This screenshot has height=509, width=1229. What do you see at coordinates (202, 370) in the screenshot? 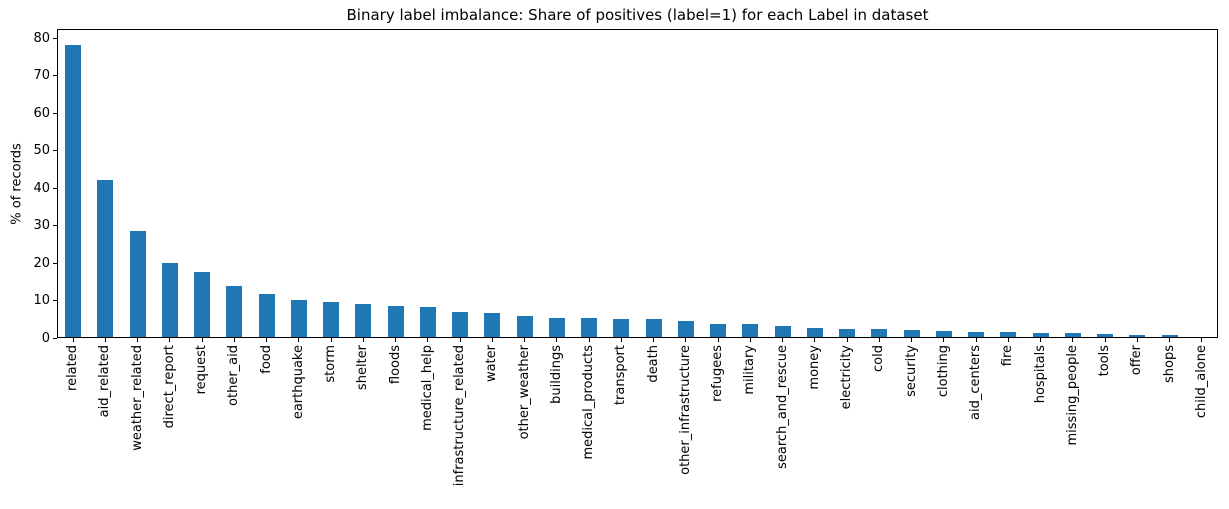
I see `x-tick-label-text: request` at bounding box center [202, 370].